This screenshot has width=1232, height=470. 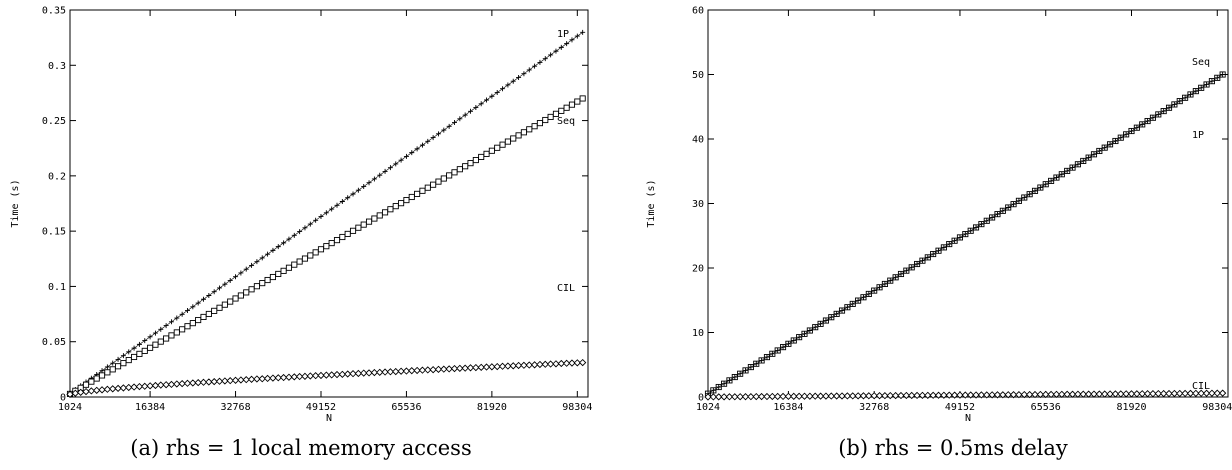 I want to click on x-tick-label-b: 1024, so click(x=708, y=407).